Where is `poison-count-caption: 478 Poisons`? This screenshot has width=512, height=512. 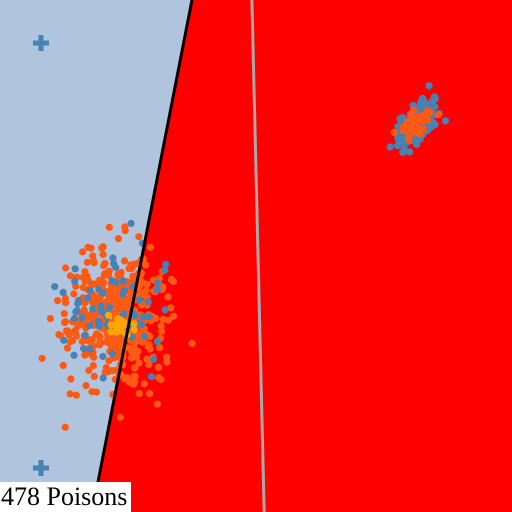 poison-count-caption: 478 Poisons is located at coordinates (66, 497).